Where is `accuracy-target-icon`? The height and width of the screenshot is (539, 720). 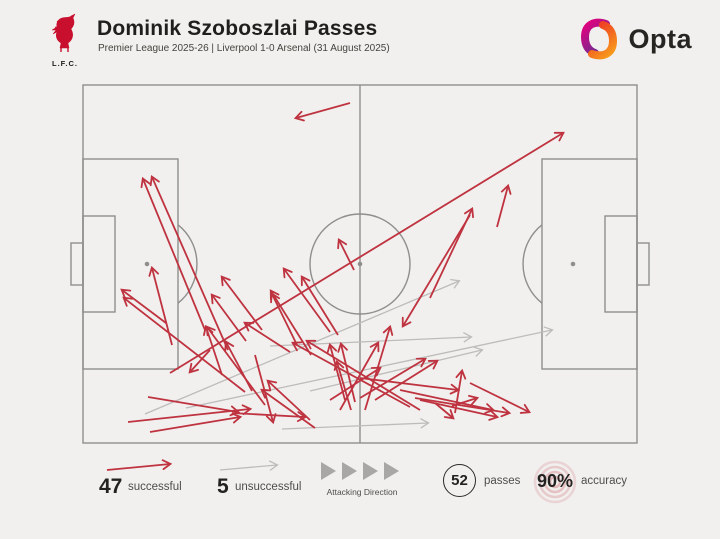
accuracy-target-icon is located at coordinates (555, 482).